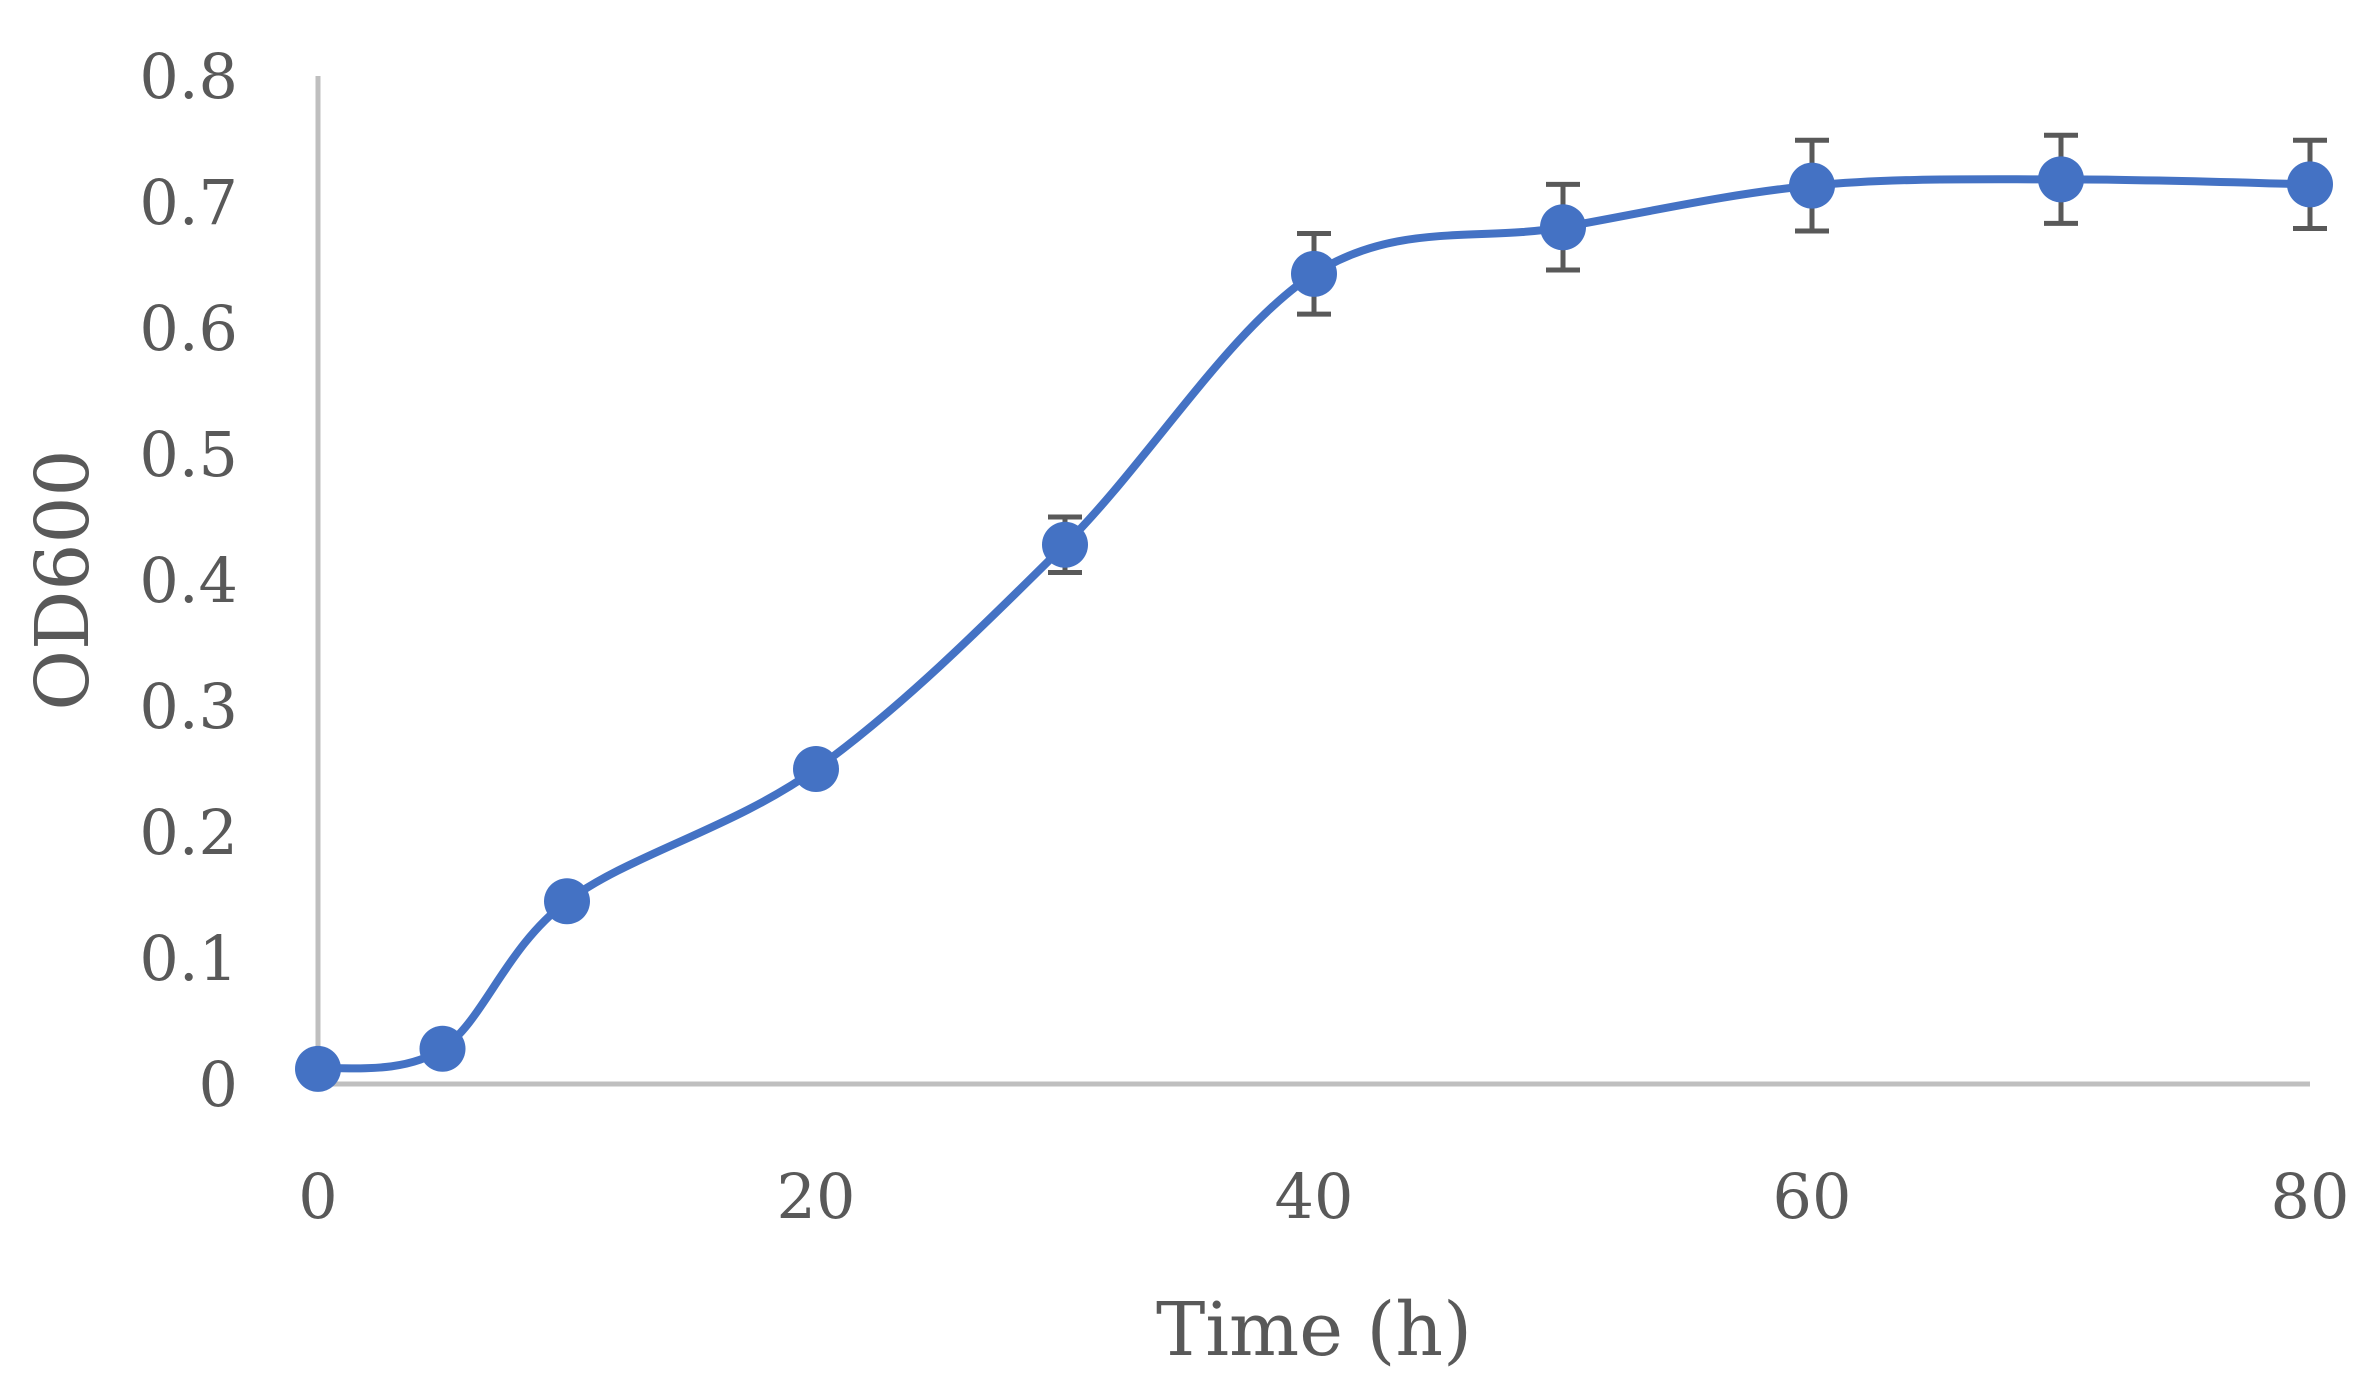 The width and height of the screenshot is (2375, 1395). I want to click on x-tick-labels: 0 20 40 60 80, so click(1323, 1196).